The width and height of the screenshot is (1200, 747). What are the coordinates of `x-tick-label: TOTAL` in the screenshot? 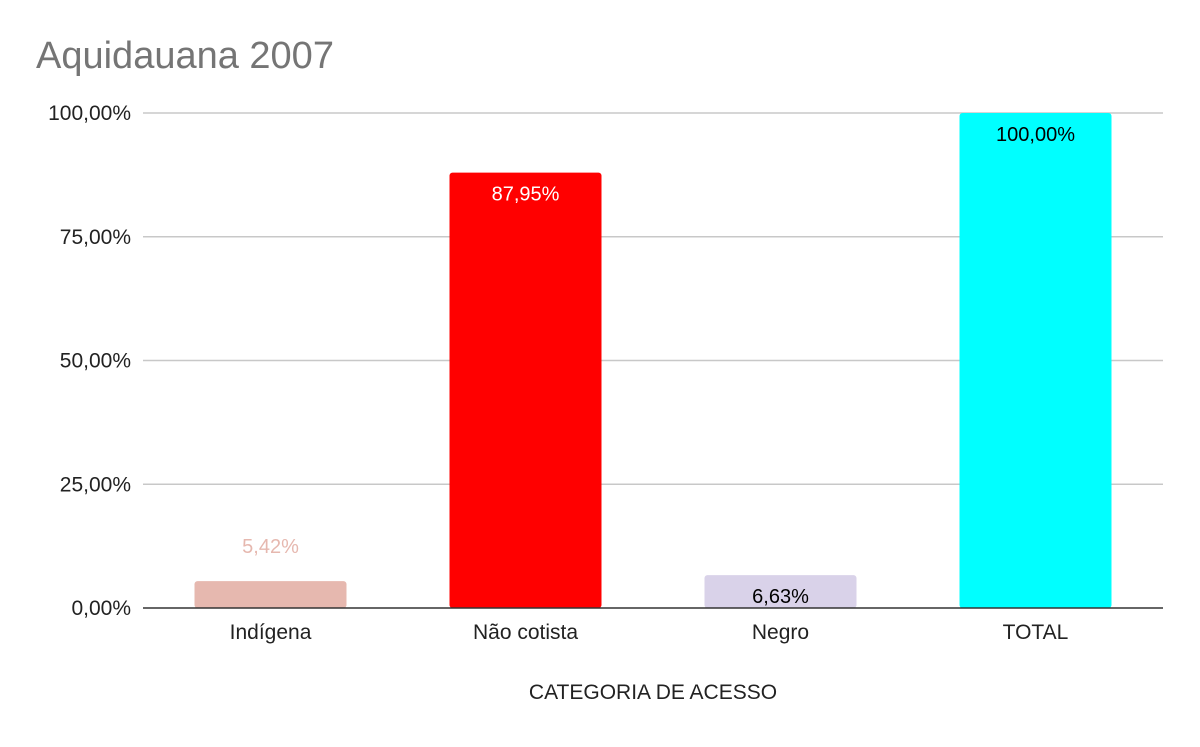 It's located at (1036, 632).